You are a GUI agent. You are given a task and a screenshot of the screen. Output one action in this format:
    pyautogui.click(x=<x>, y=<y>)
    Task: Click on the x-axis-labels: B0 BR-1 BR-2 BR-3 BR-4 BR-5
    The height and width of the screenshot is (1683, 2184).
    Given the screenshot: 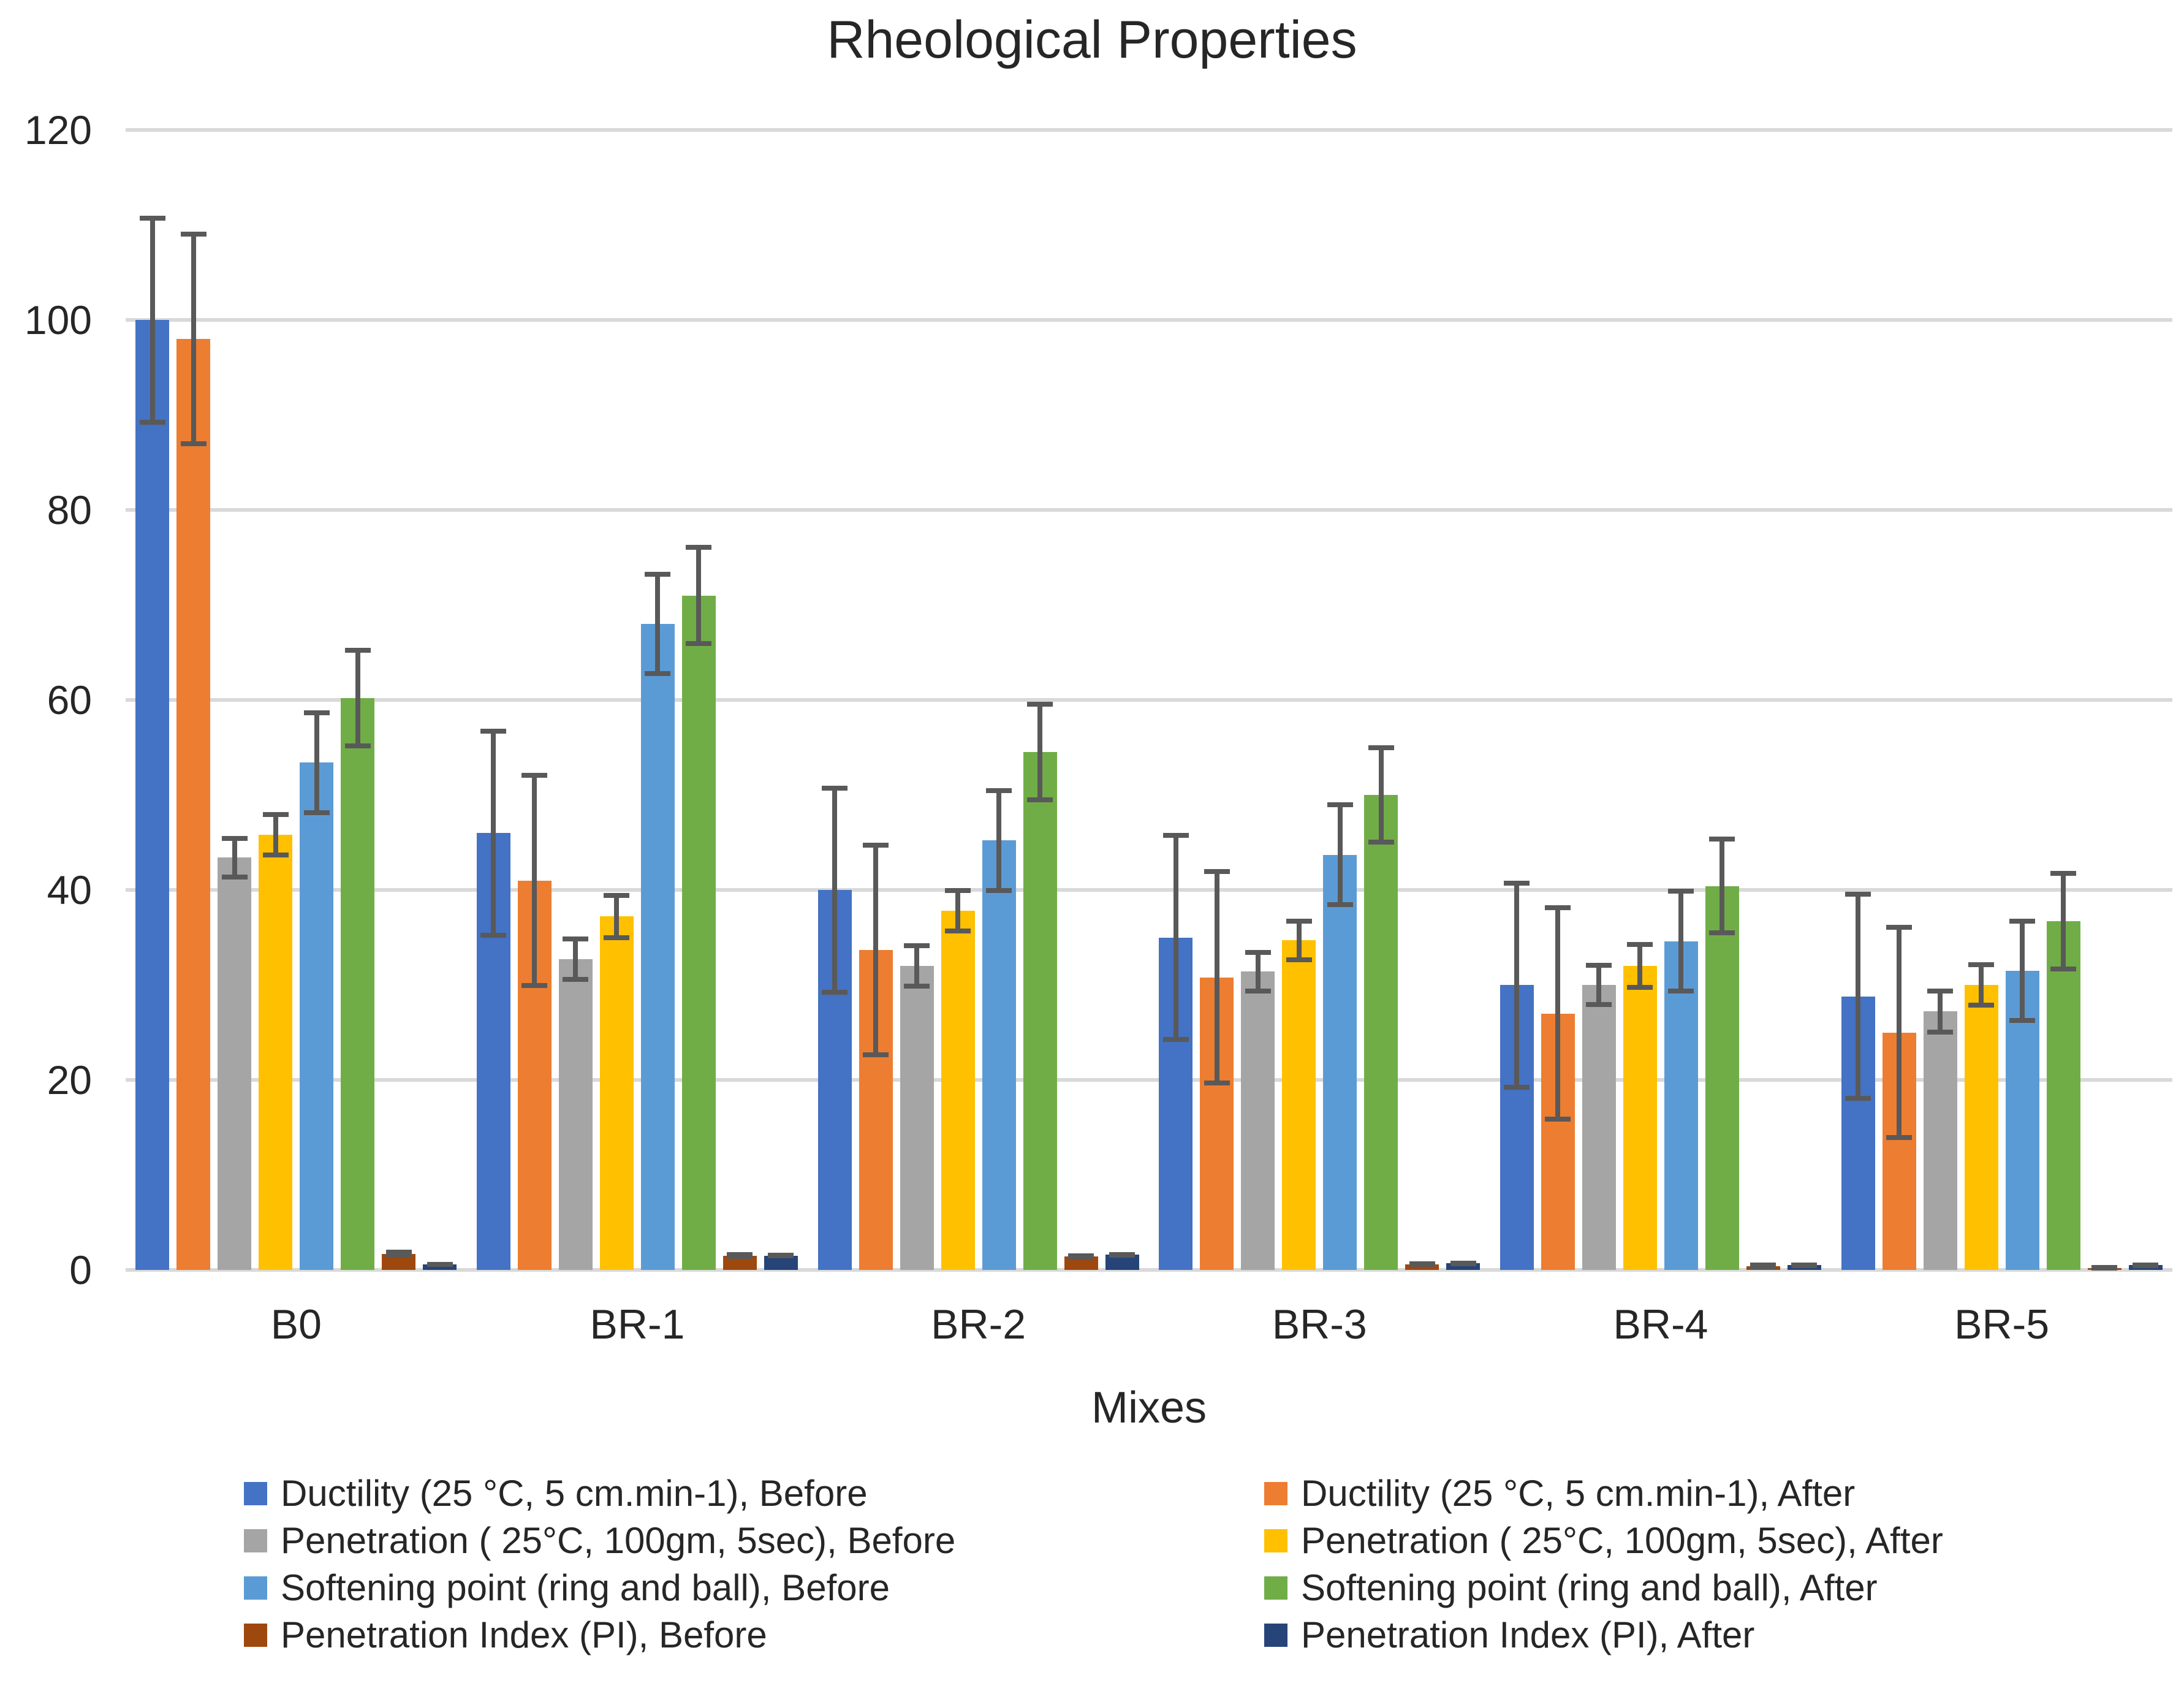 What is the action you would take?
    pyautogui.click(x=1149, y=1324)
    